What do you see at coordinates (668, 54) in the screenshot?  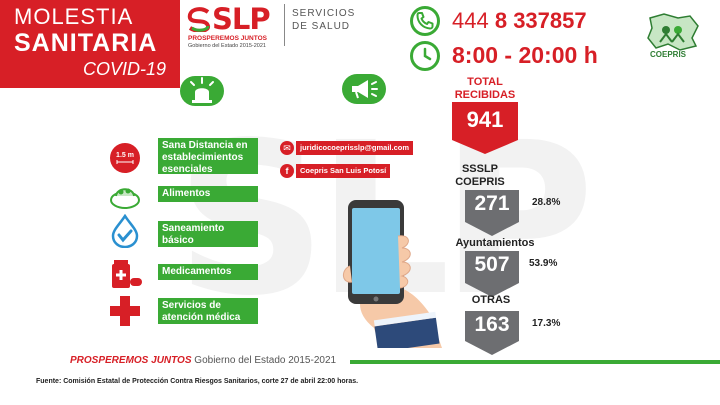 I see `coepris-label: COEPRIS` at bounding box center [668, 54].